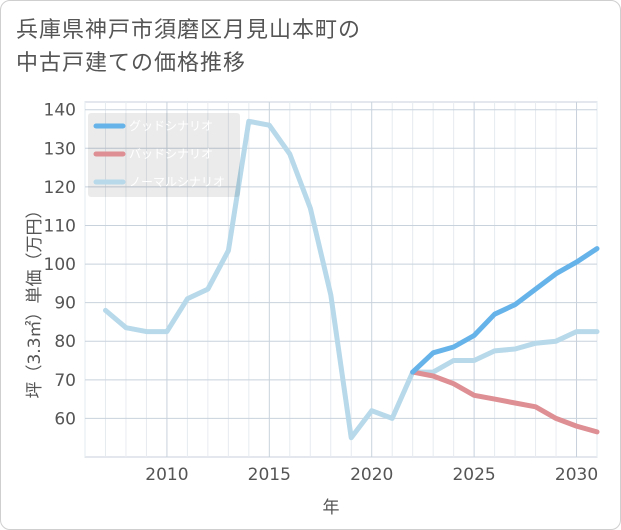 This screenshot has height=530, width=621. Describe the element at coordinates (473, 475) in the screenshot. I see `x-tick-label: 2025` at that location.